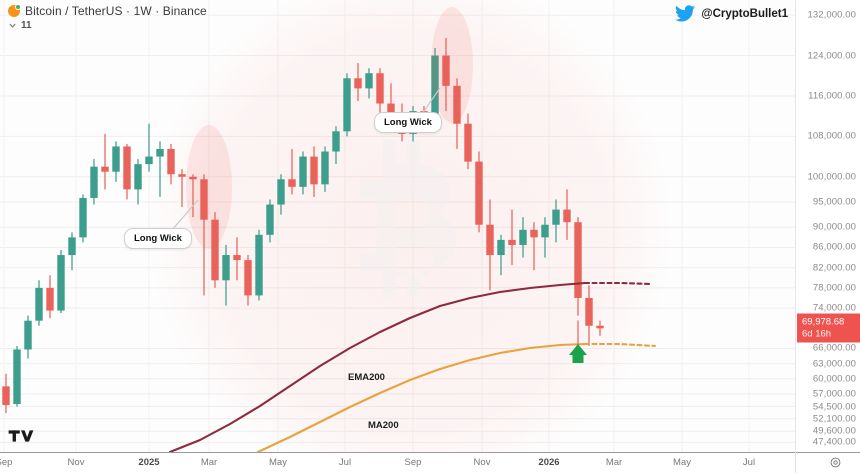 The width and height of the screenshot is (860, 474). Describe the element at coordinates (366, 377) in the screenshot. I see `indicator-label-ema200: EMA200` at that location.